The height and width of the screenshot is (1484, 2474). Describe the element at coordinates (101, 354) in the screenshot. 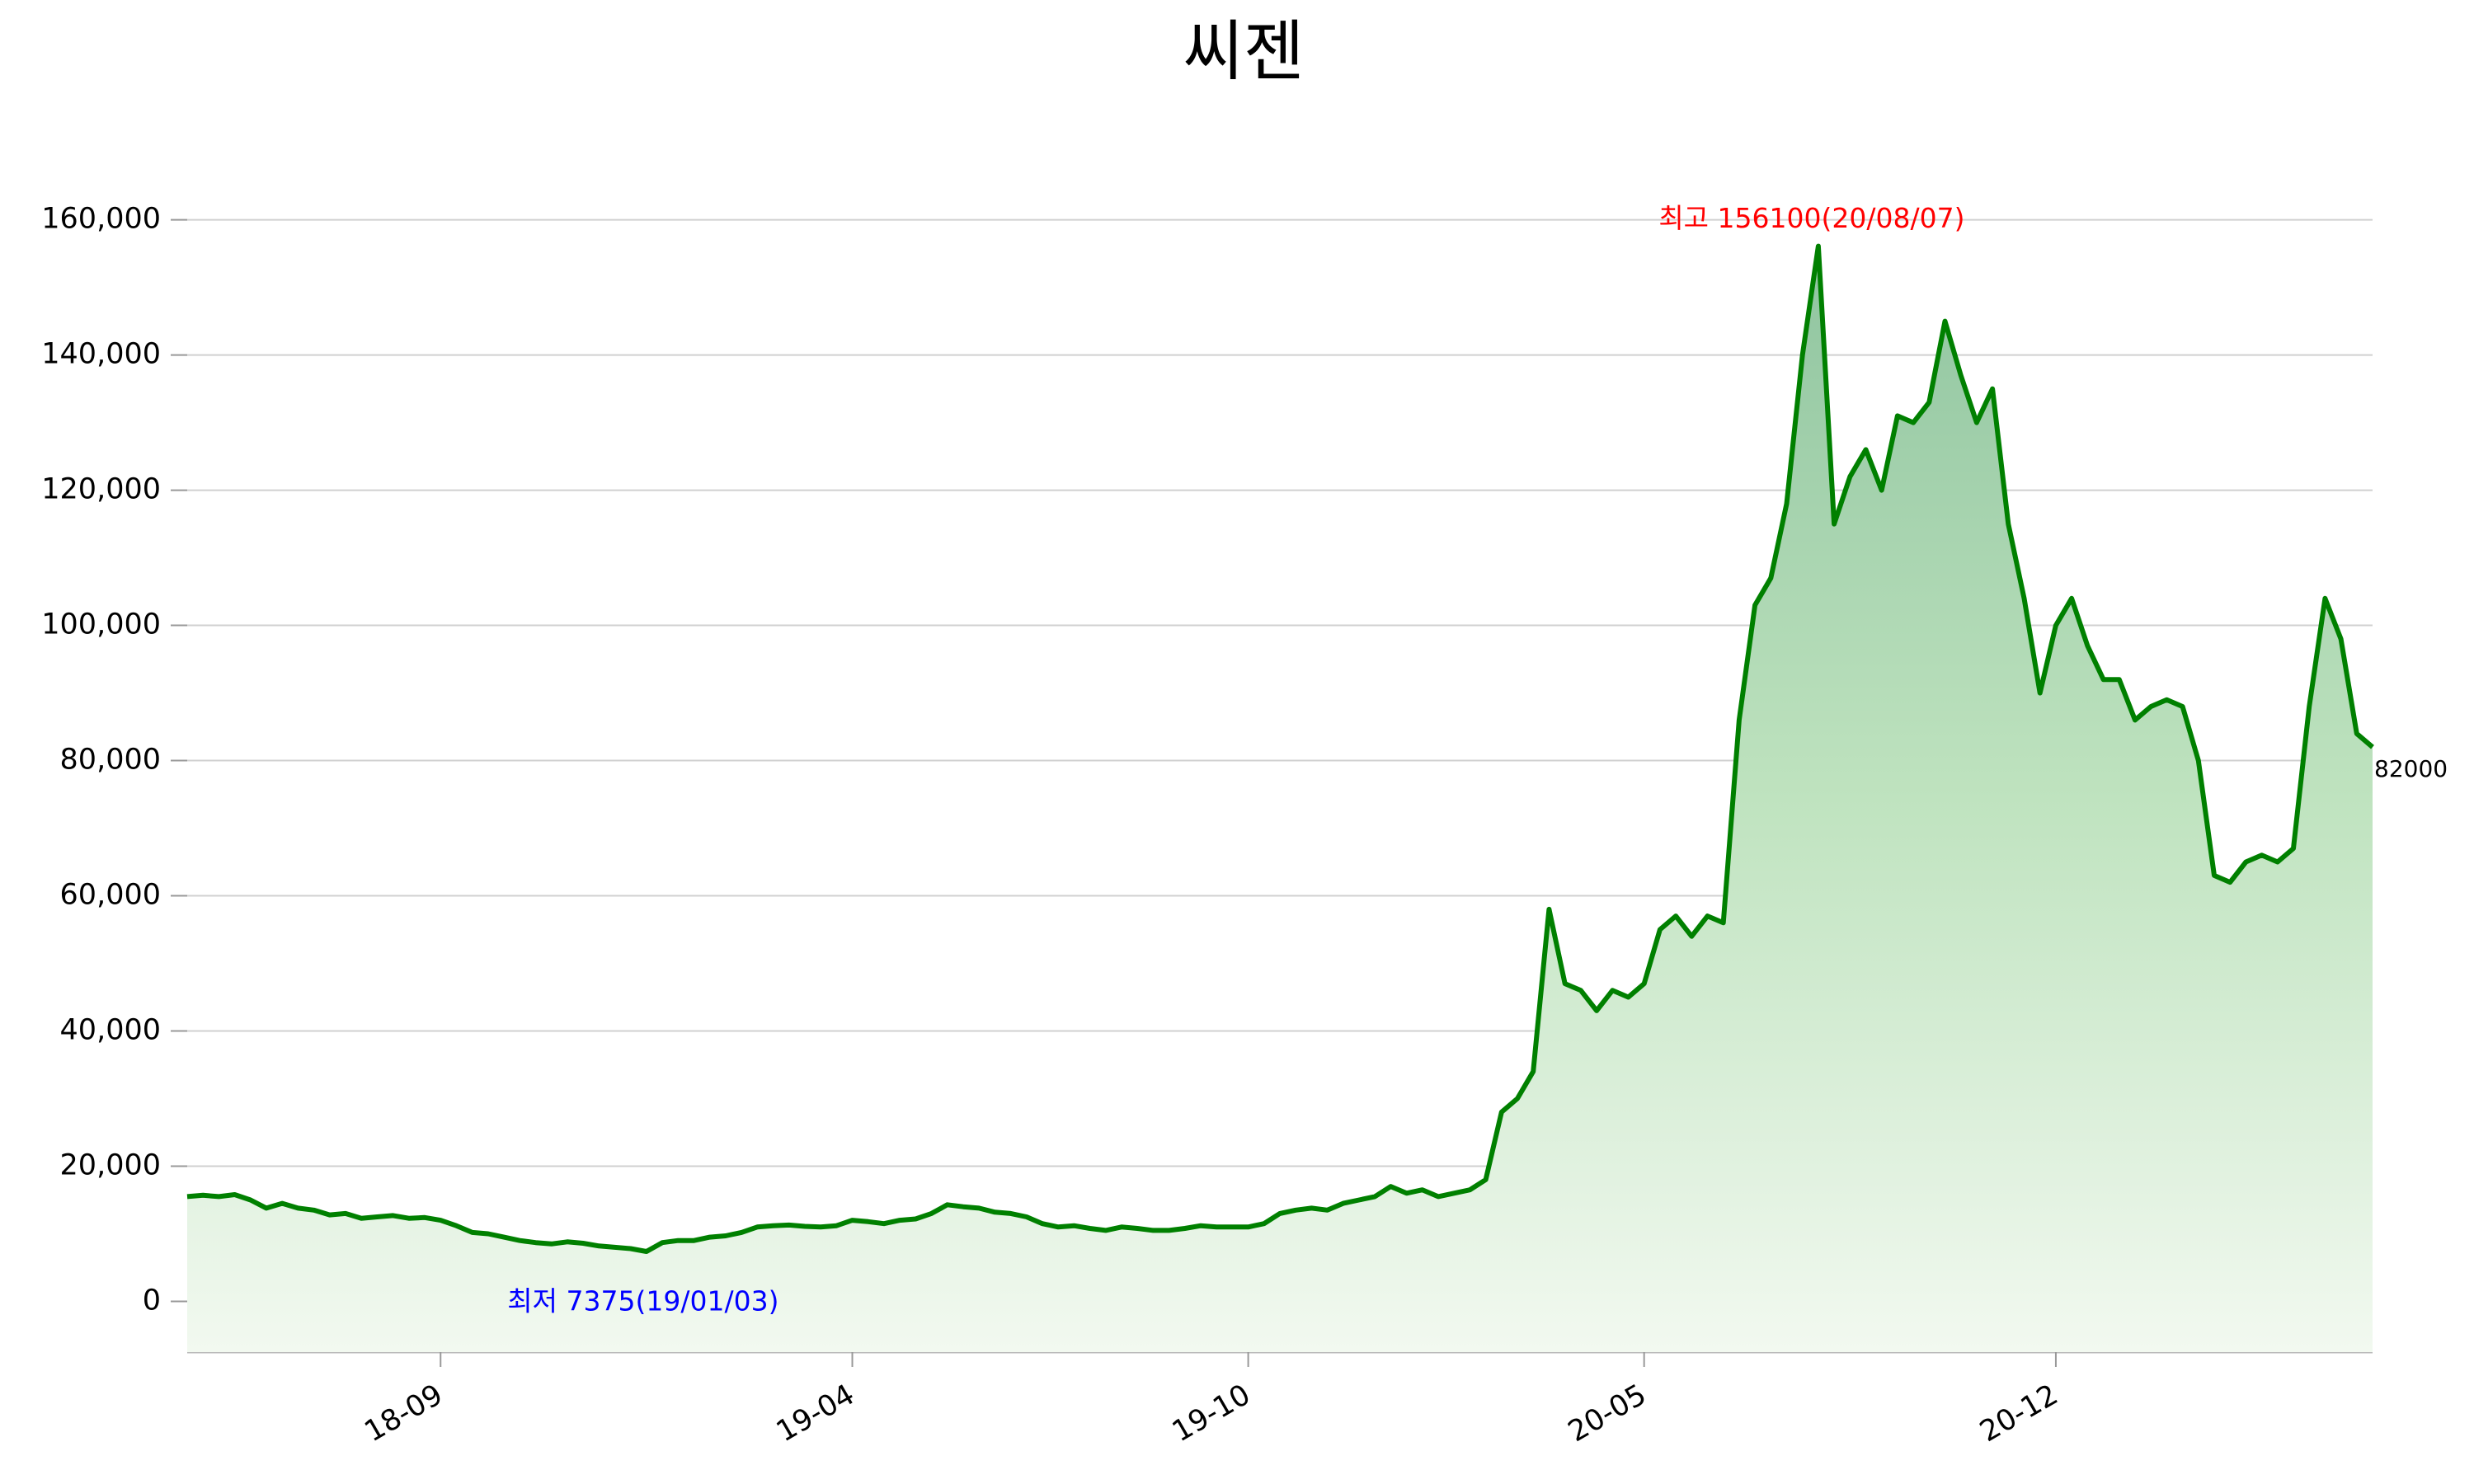

I see `y-tick-label: 140,000` at that location.